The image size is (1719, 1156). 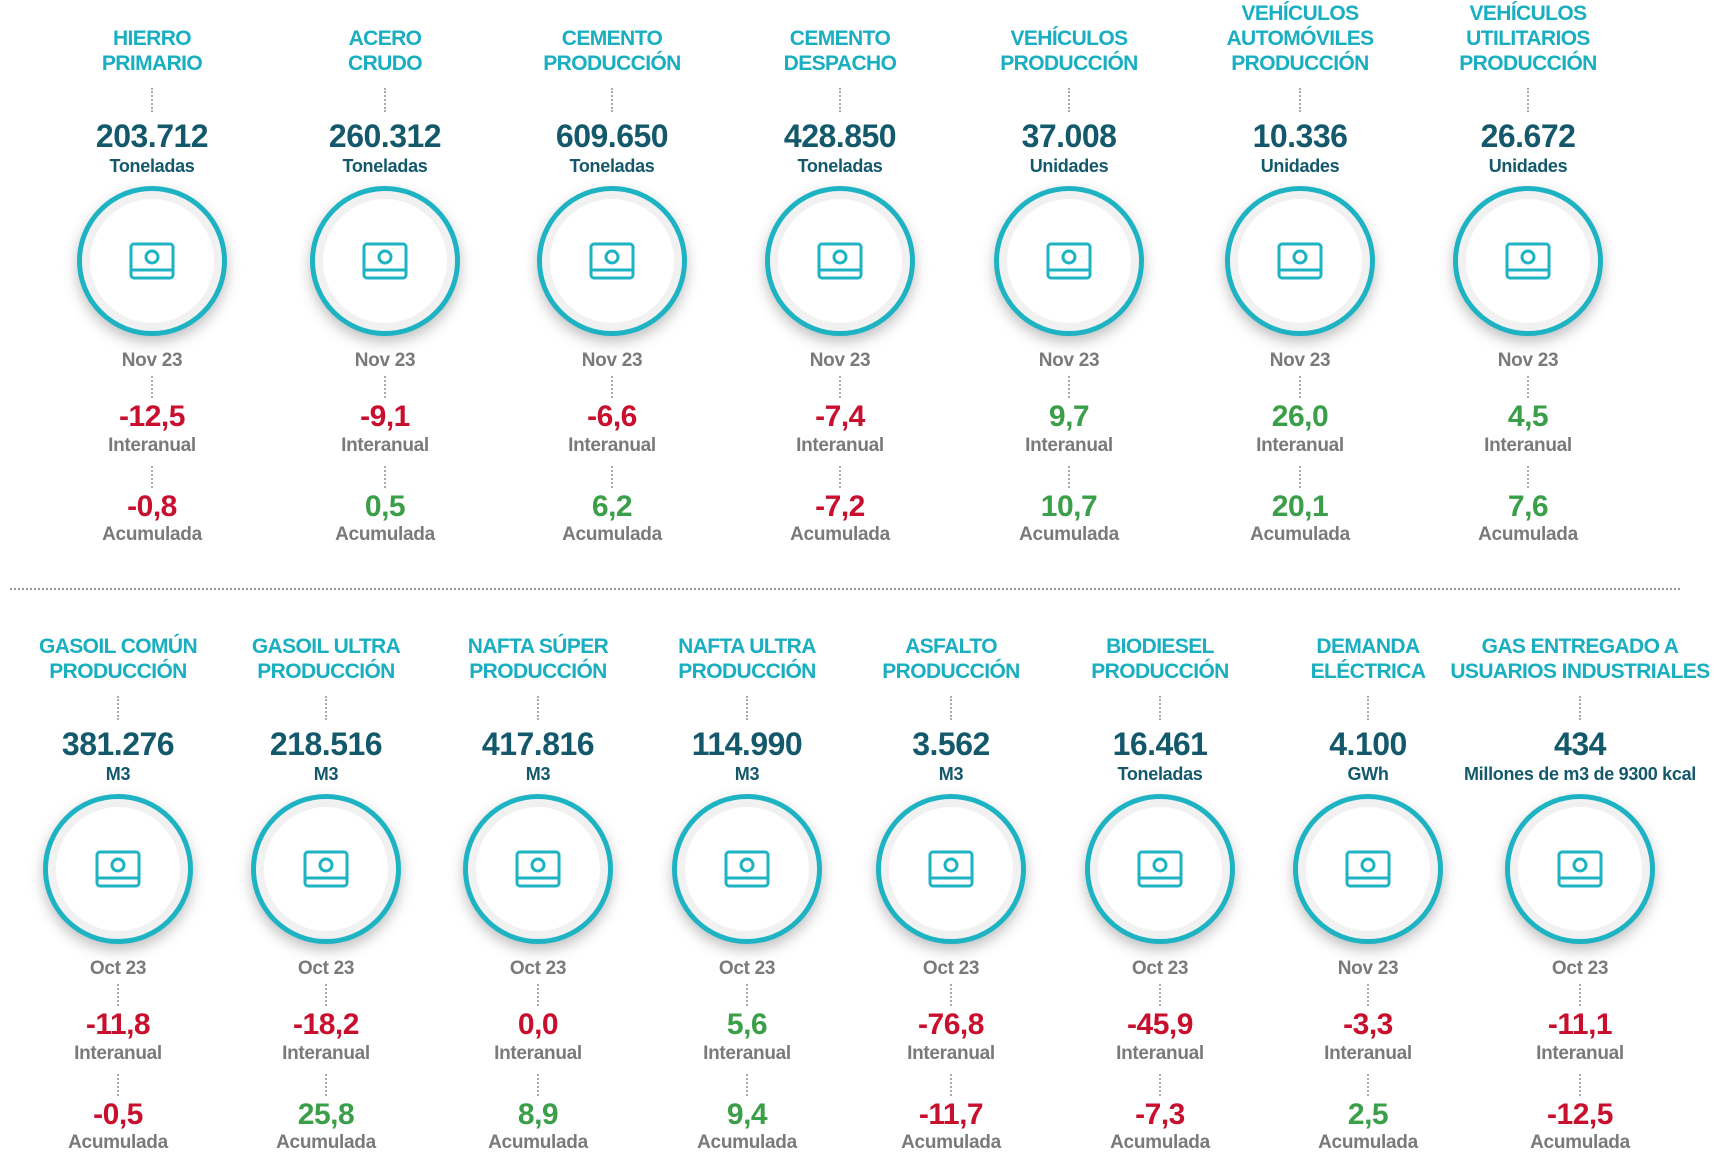 What do you see at coordinates (1160, 646) in the screenshot?
I see `item-title: BIODIESEL` at bounding box center [1160, 646].